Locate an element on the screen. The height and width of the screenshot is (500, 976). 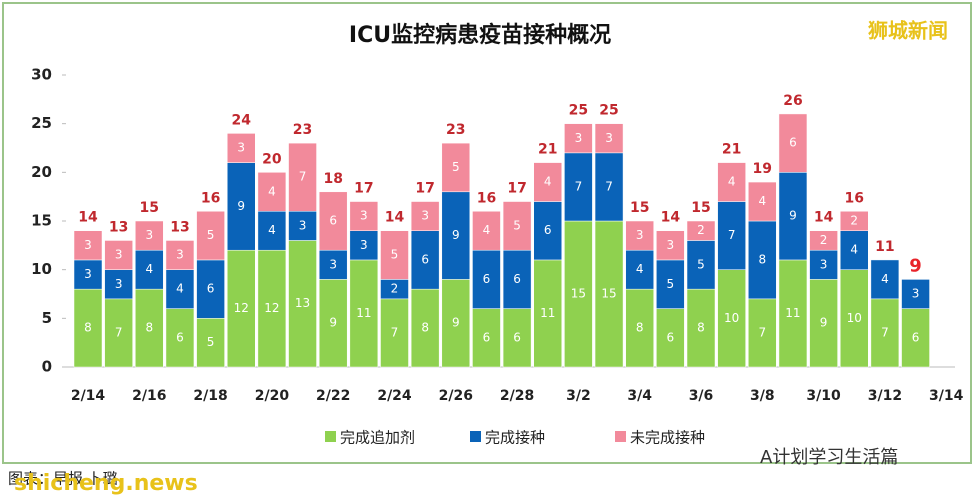
x-tick-label: 2/18 is located at coordinates (210, 396).